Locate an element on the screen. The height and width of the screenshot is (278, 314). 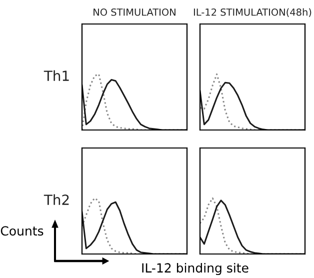
chart-title: NO STIMULATION is located at coordinates (135, 12).